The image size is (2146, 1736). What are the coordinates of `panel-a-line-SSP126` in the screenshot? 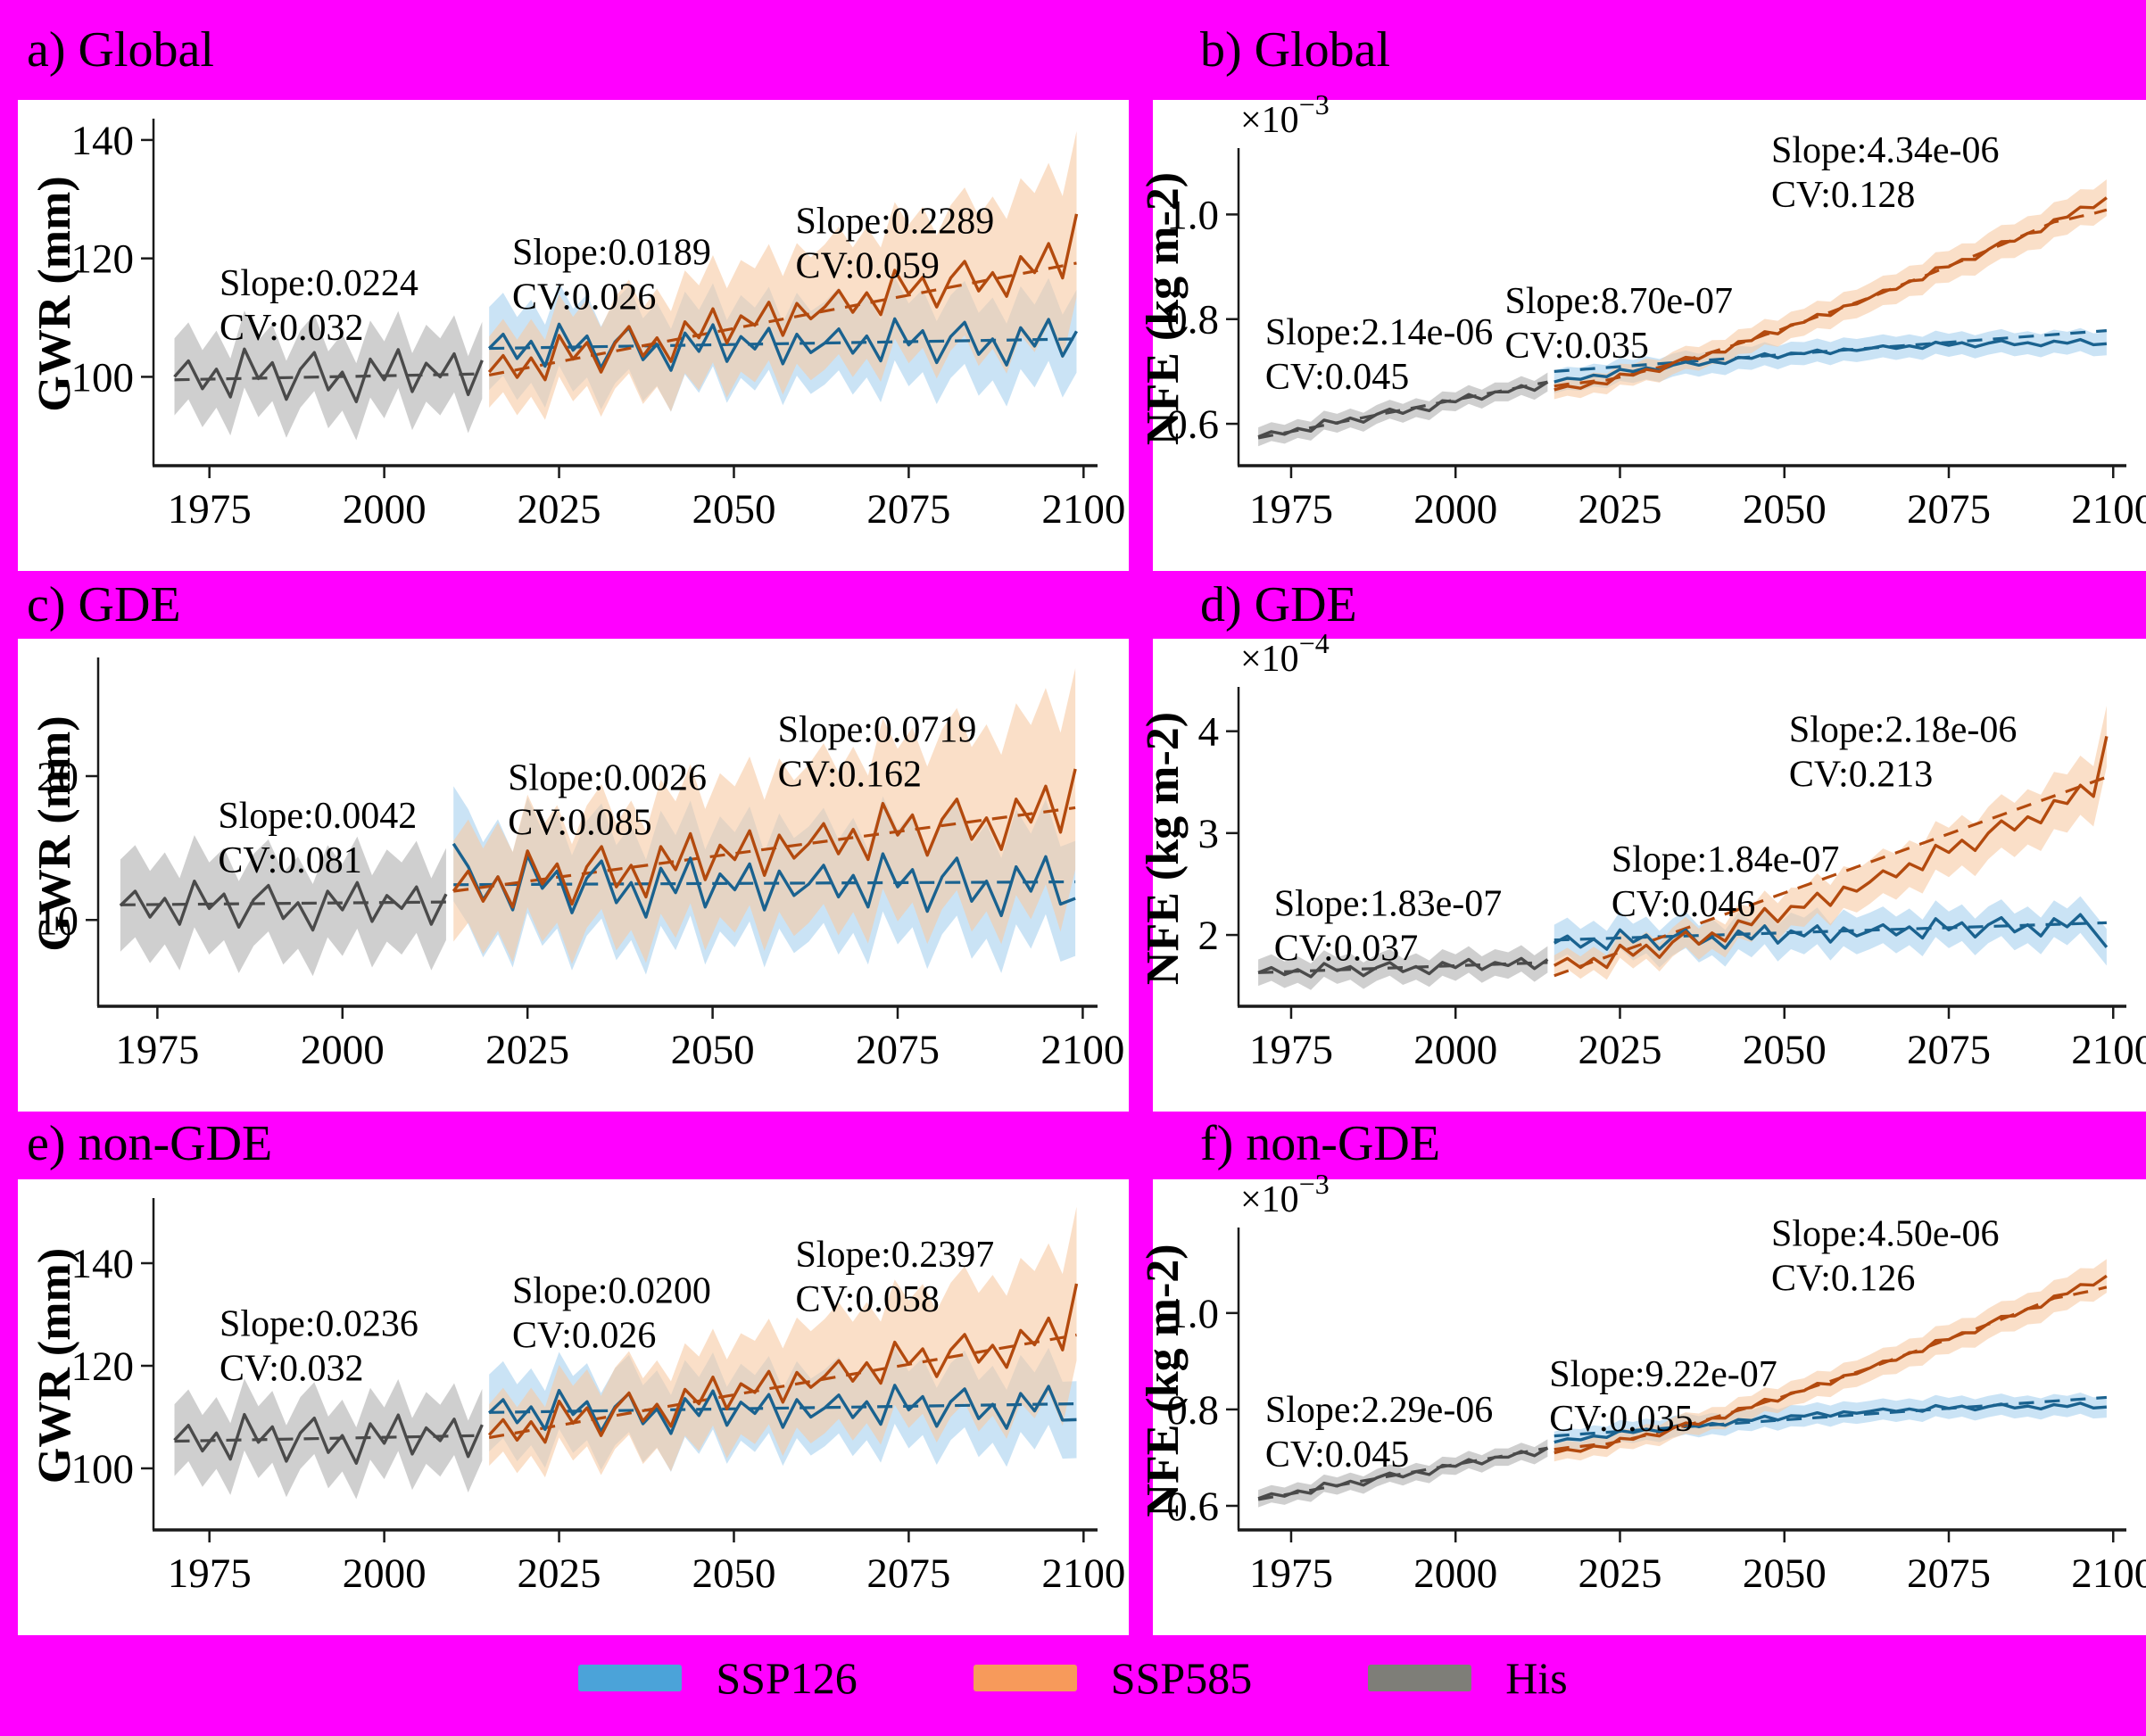 It's located at (782, 344).